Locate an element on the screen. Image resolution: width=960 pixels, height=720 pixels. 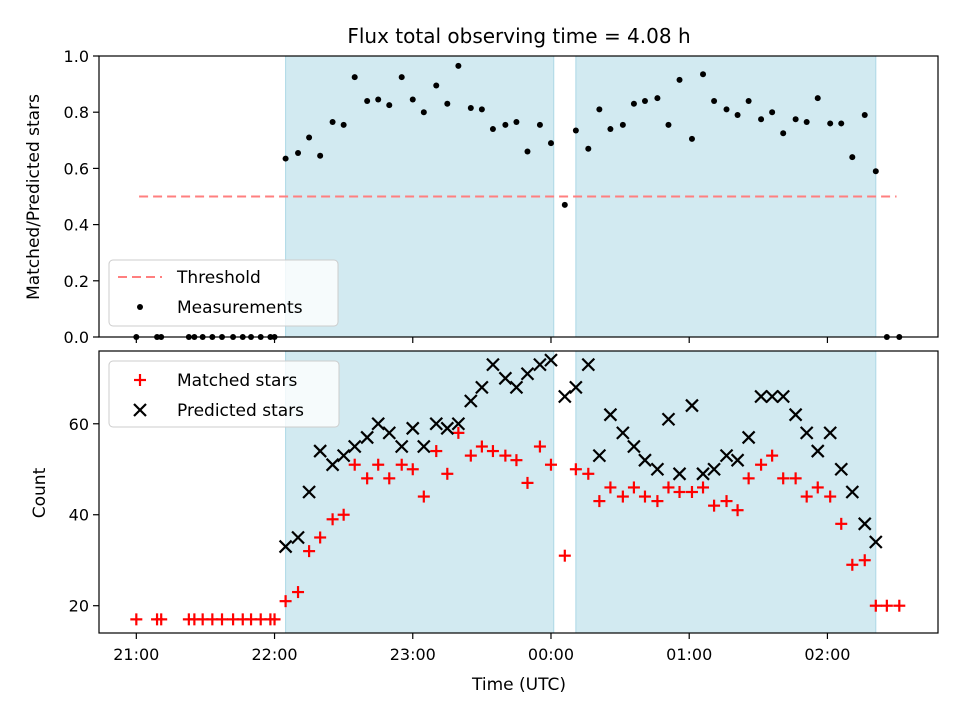
y-tick-label: 0.4 is located at coordinates (76, 225).